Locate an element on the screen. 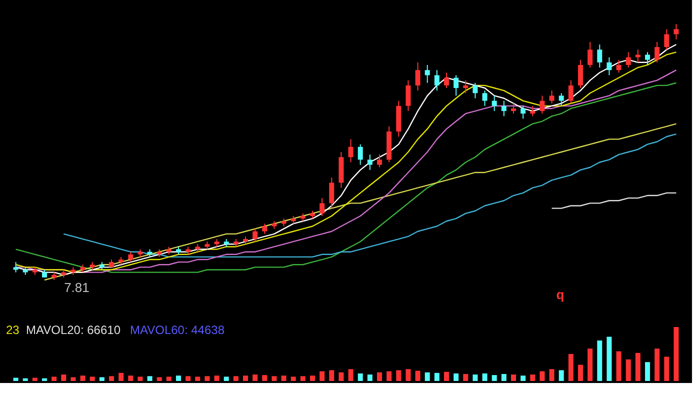 The width and height of the screenshot is (693, 398). annotation: 7.81 is located at coordinates (77, 287).